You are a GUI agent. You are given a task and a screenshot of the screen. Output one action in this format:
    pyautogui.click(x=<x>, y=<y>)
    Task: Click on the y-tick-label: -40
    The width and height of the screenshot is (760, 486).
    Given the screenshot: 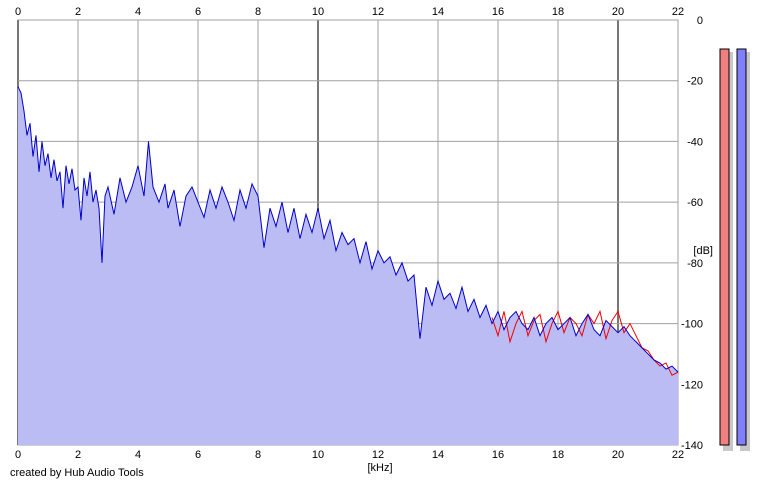 What is the action you would take?
    pyautogui.click(x=695, y=142)
    